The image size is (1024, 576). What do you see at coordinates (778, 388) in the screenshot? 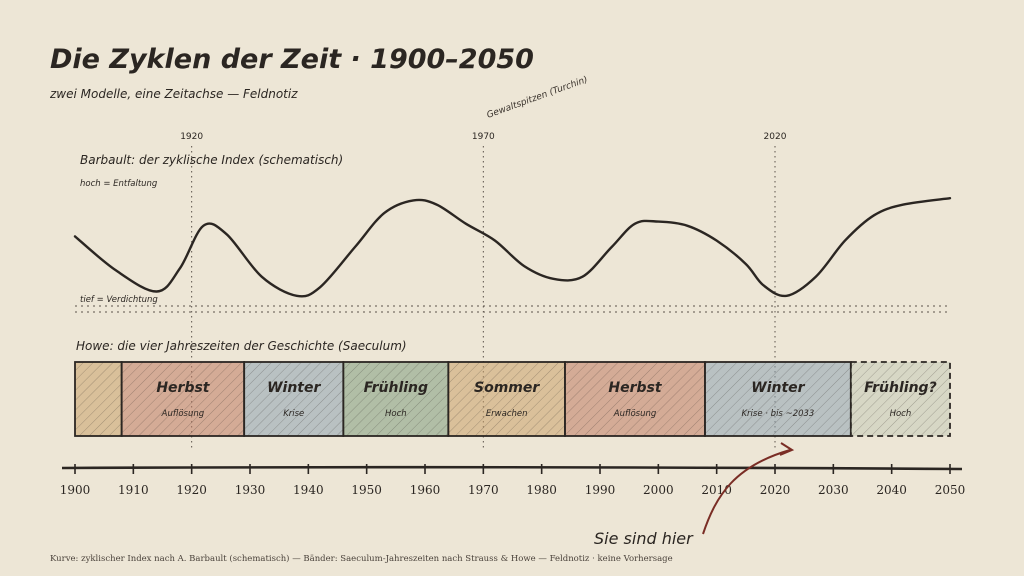
I see `band-name-6: Winter` at bounding box center [778, 388].